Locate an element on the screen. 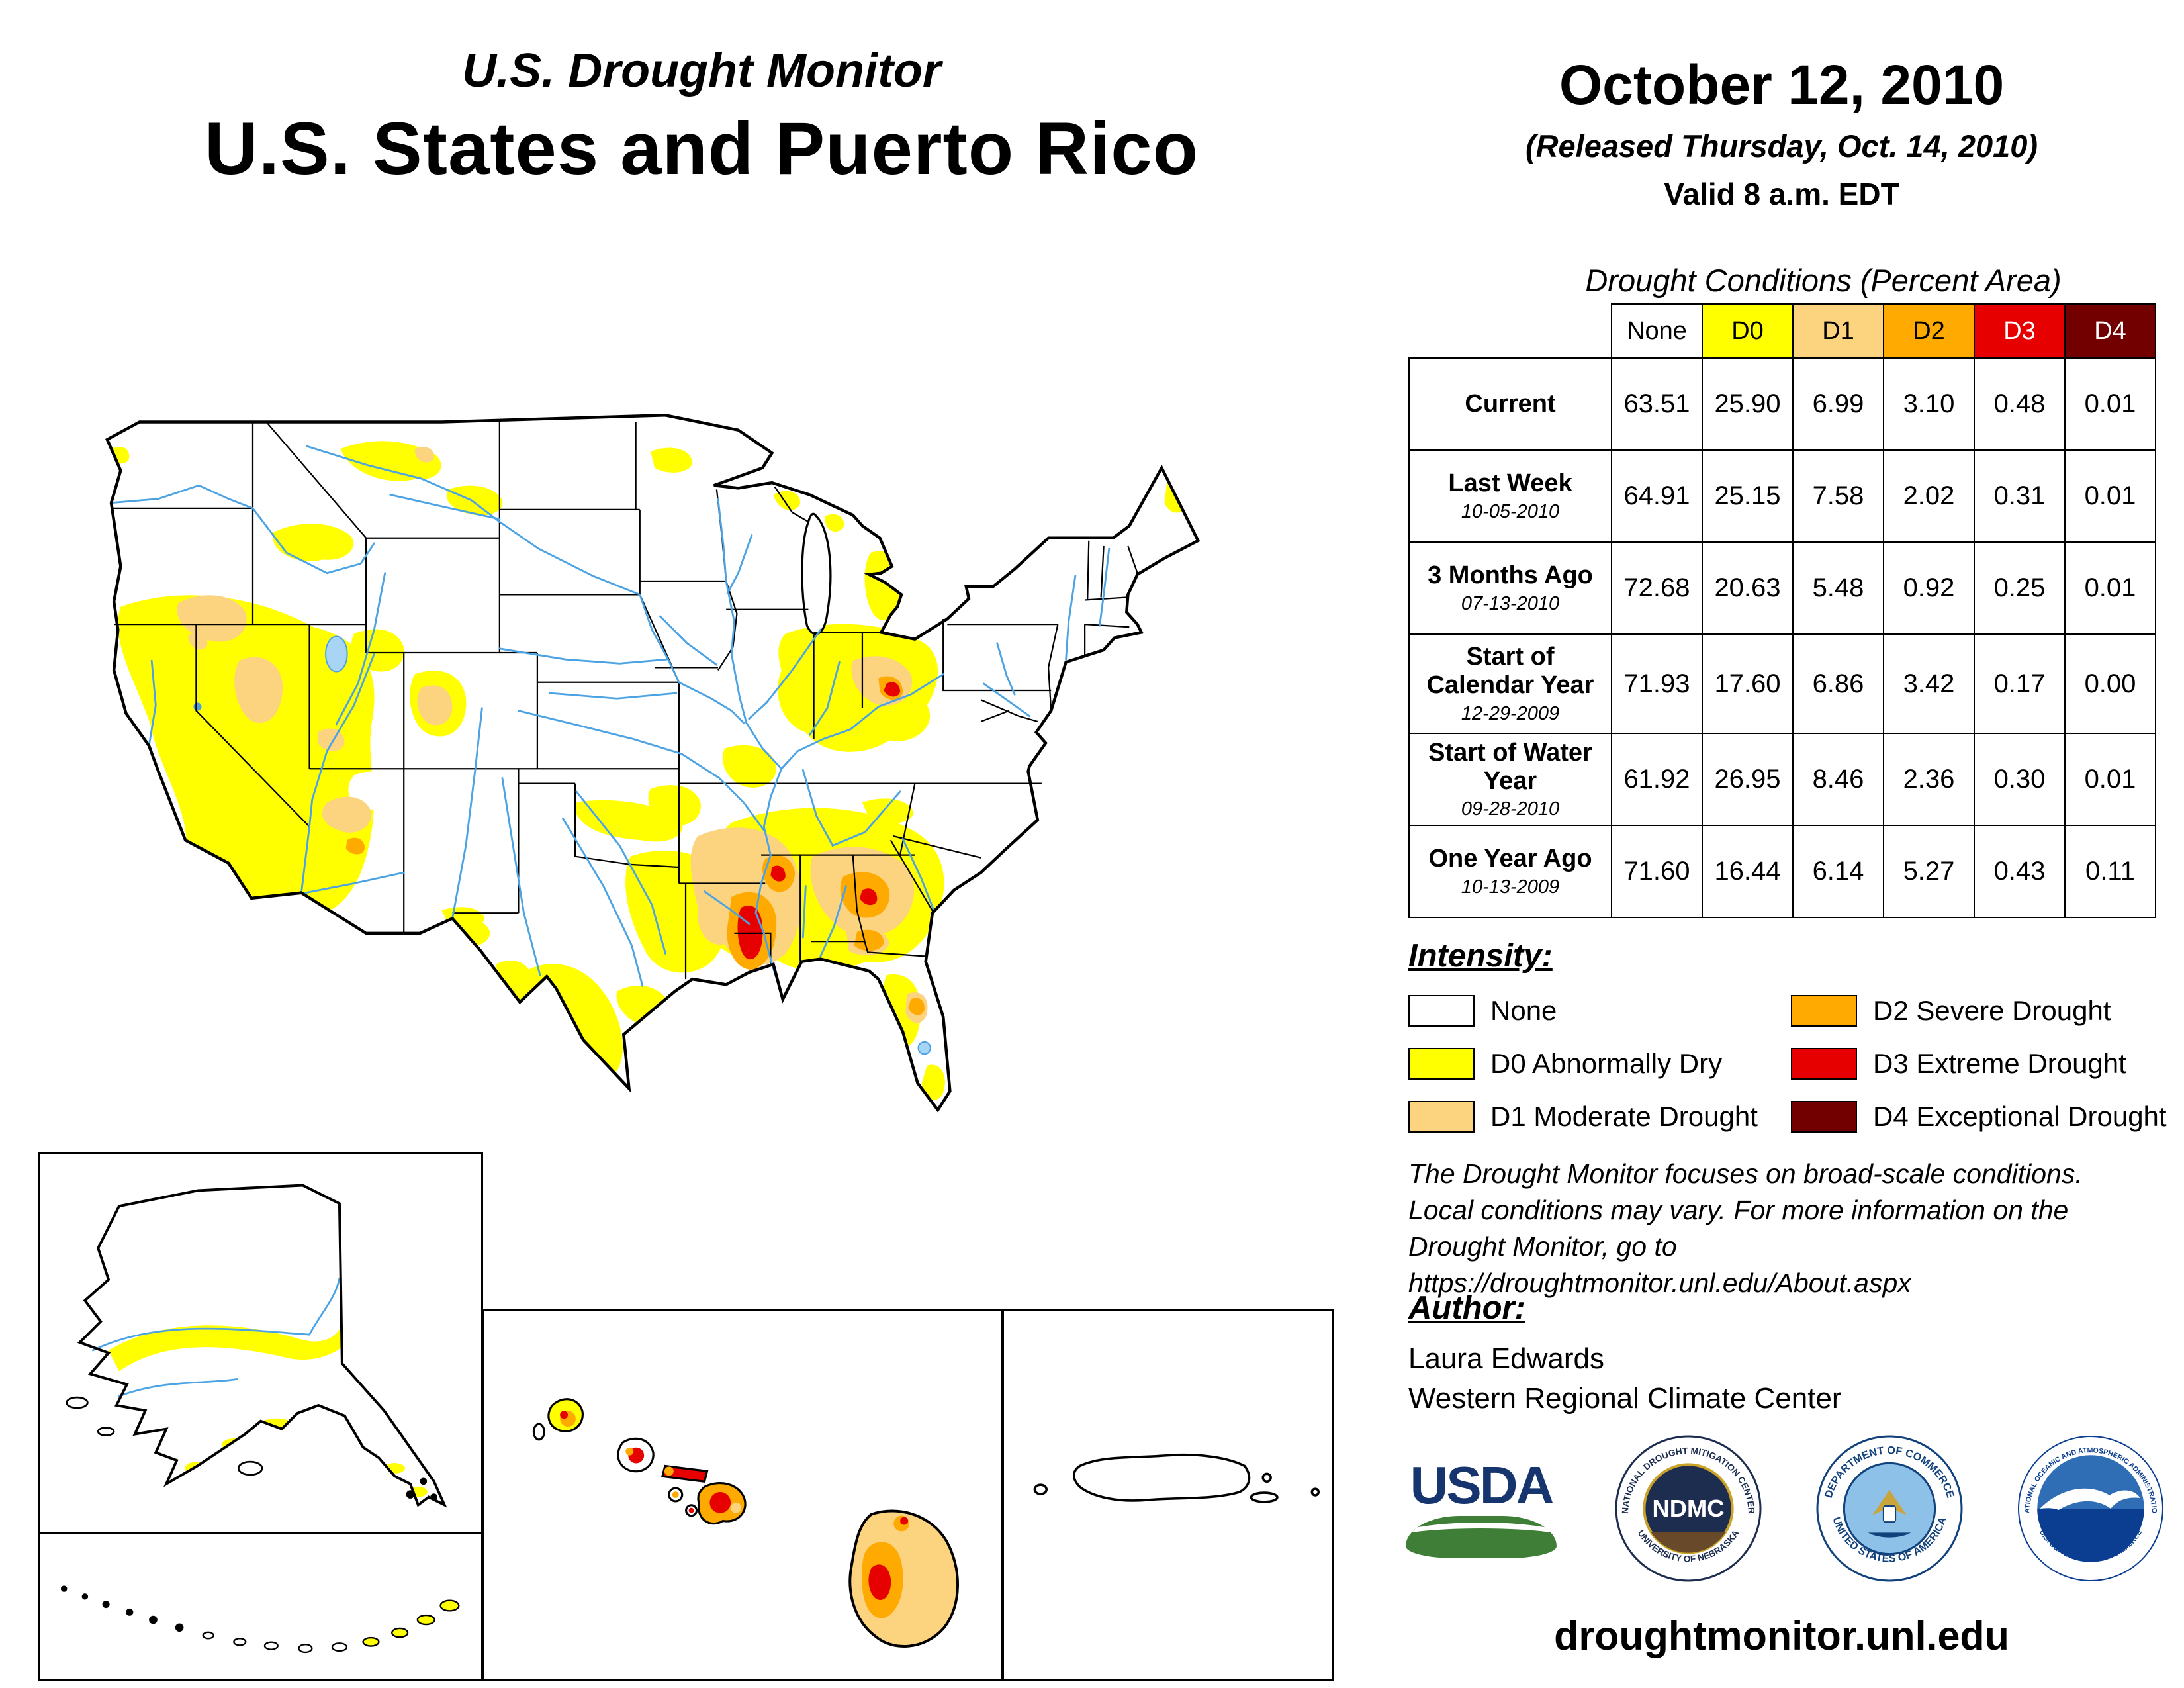  legend-swatch-none is located at coordinates (1442, 1011).